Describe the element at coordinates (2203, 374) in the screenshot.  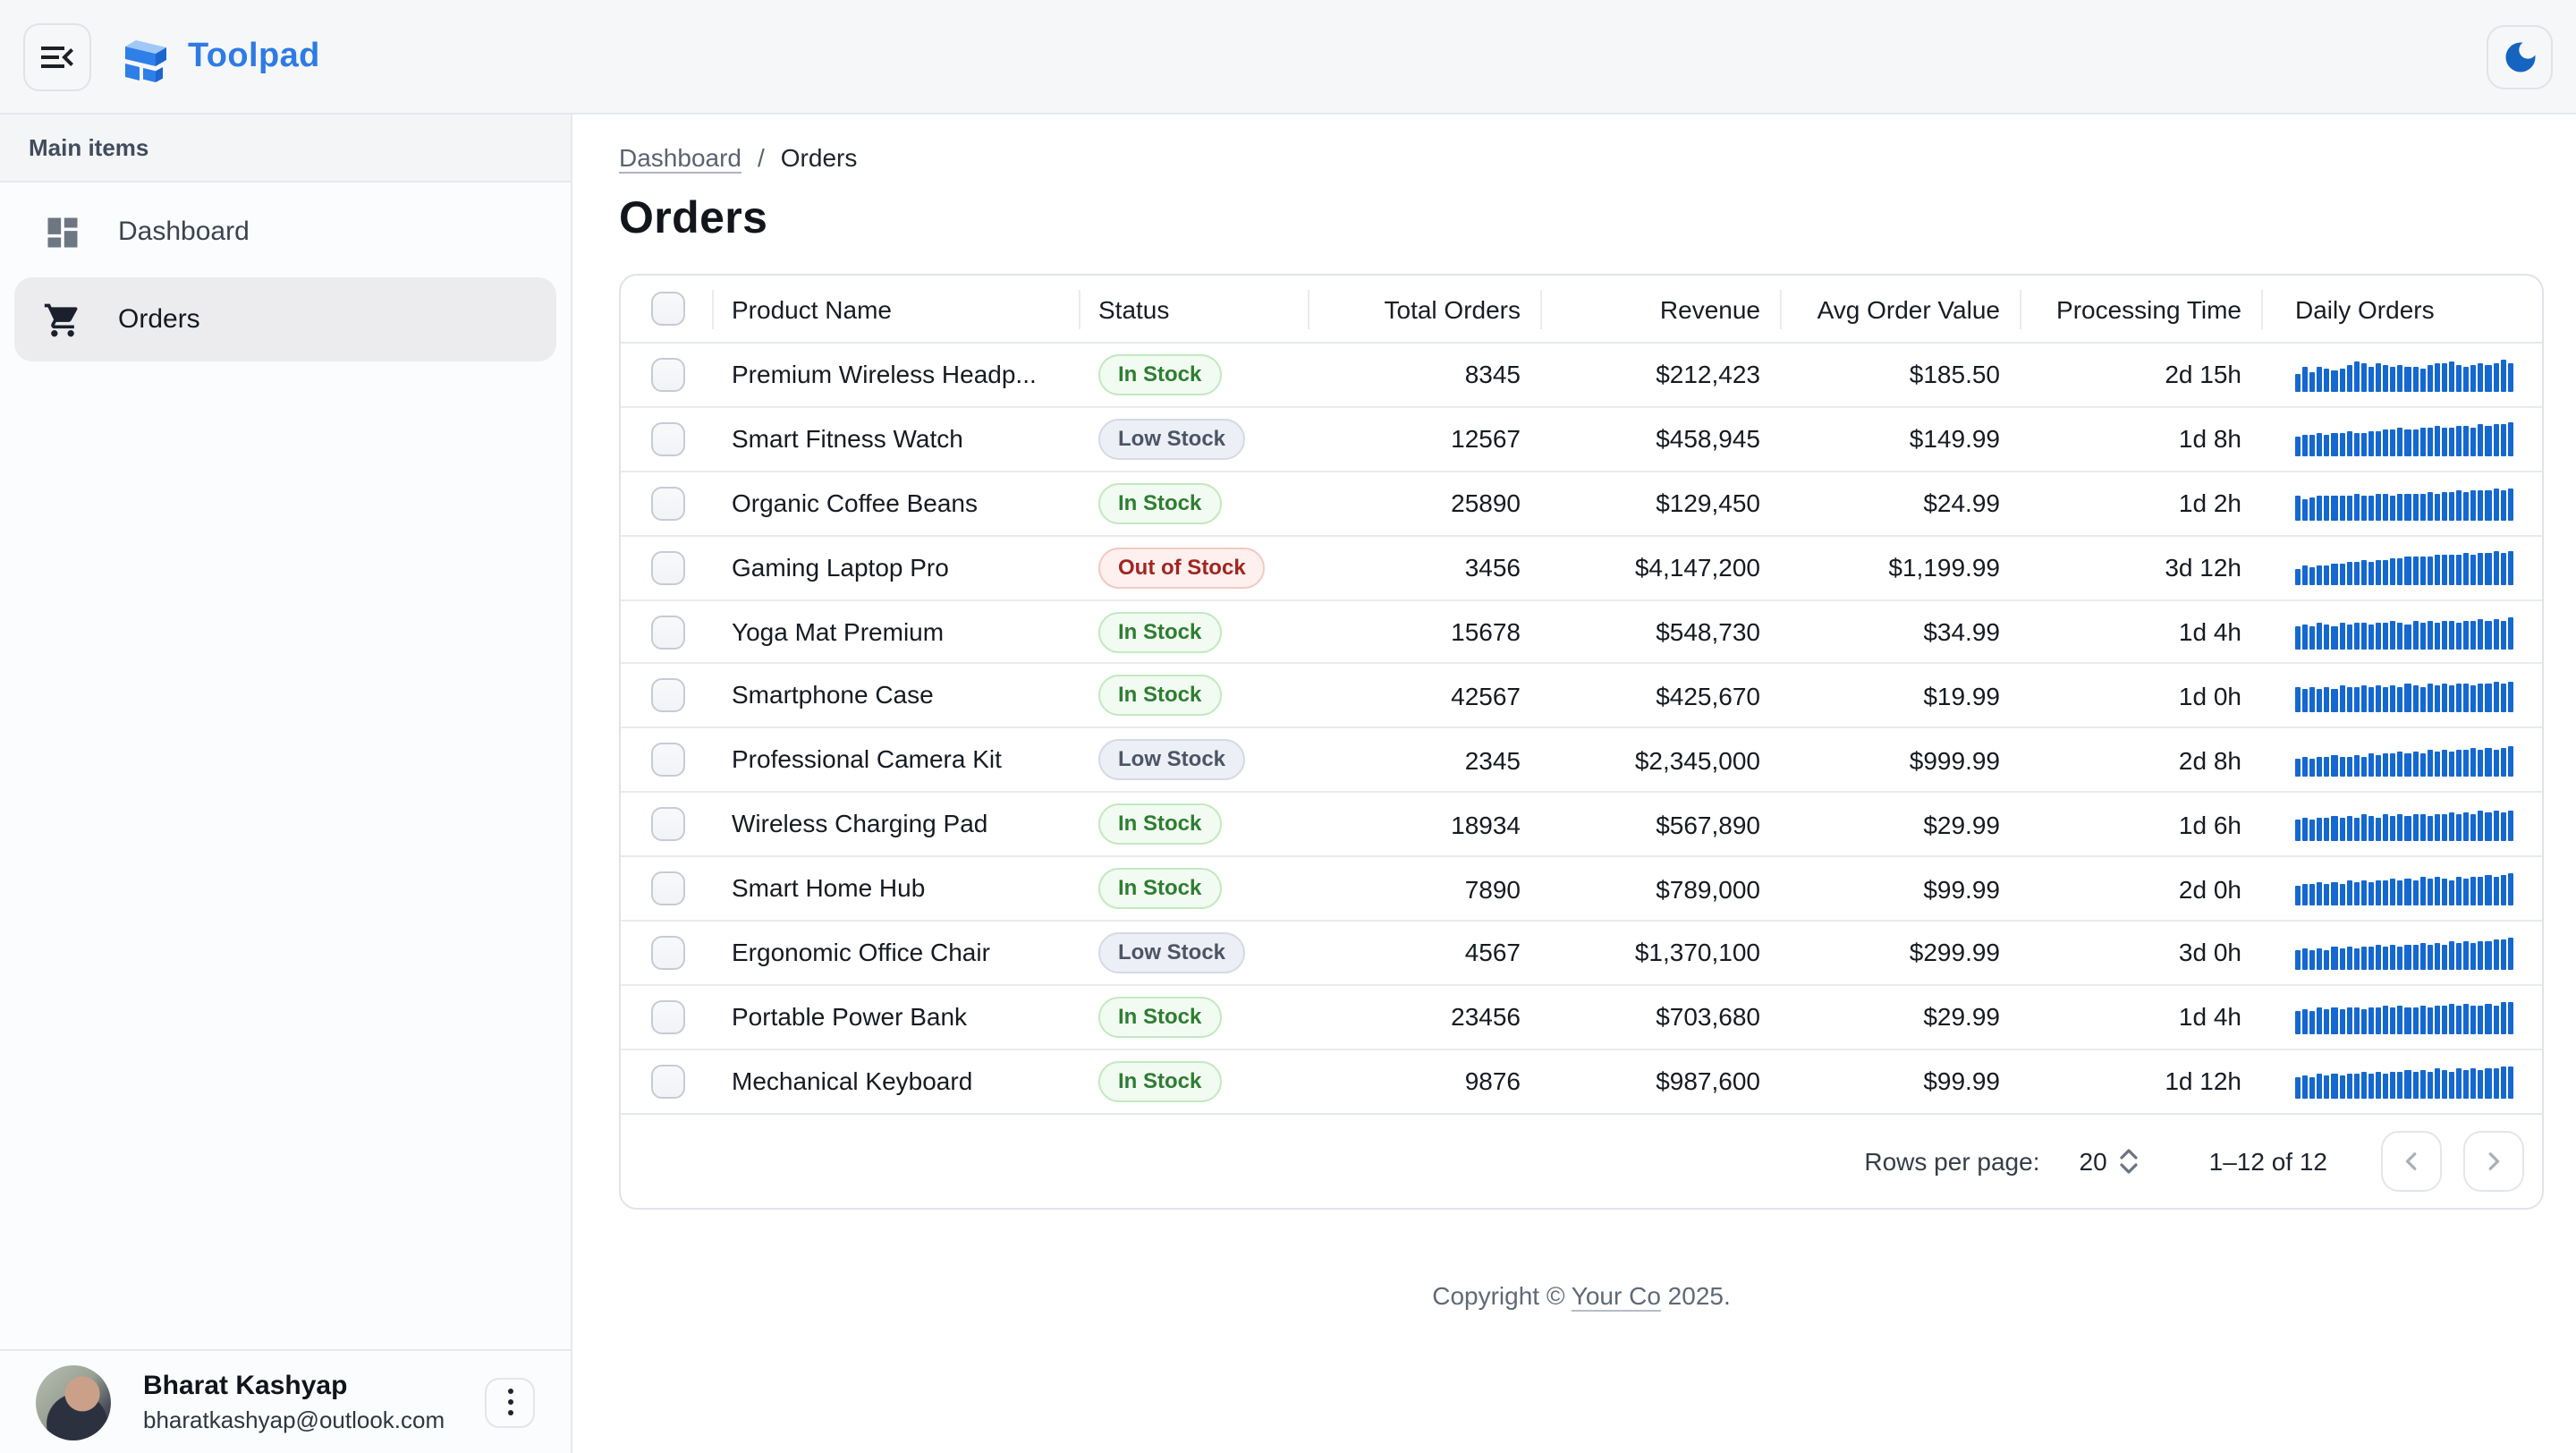
I see `cell-processing-time: 2d 15h` at that location.